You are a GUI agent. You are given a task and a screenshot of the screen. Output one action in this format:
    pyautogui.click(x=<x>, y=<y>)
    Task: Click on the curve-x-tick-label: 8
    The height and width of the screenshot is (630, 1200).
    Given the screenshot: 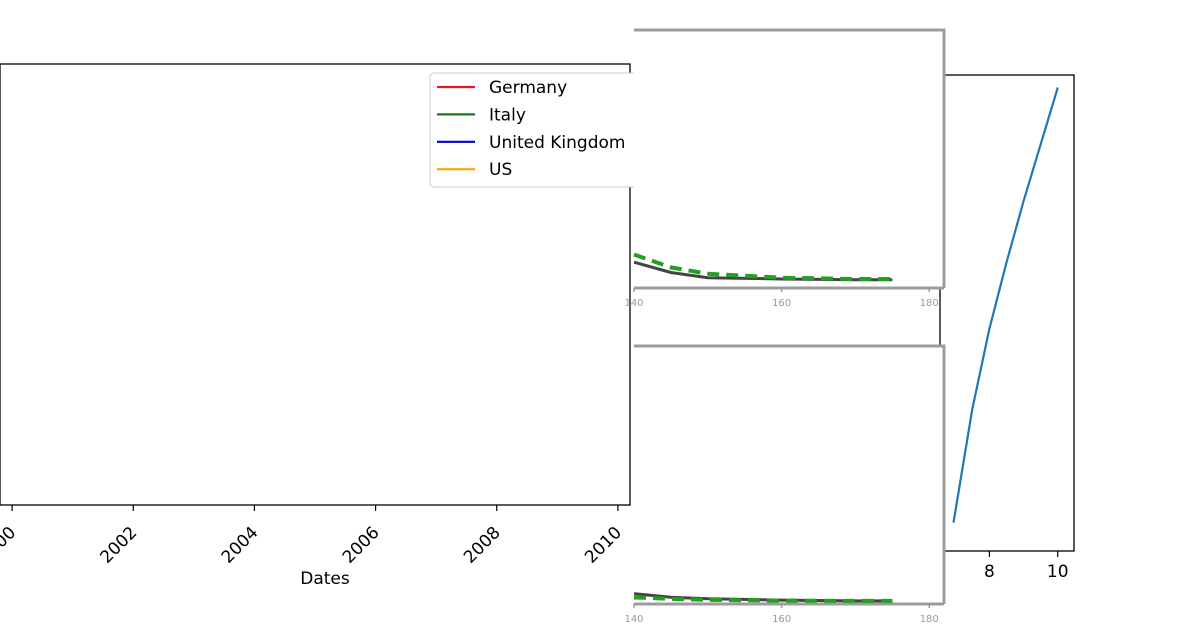 What is the action you would take?
    pyautogui.click(x=989, y=572)
    